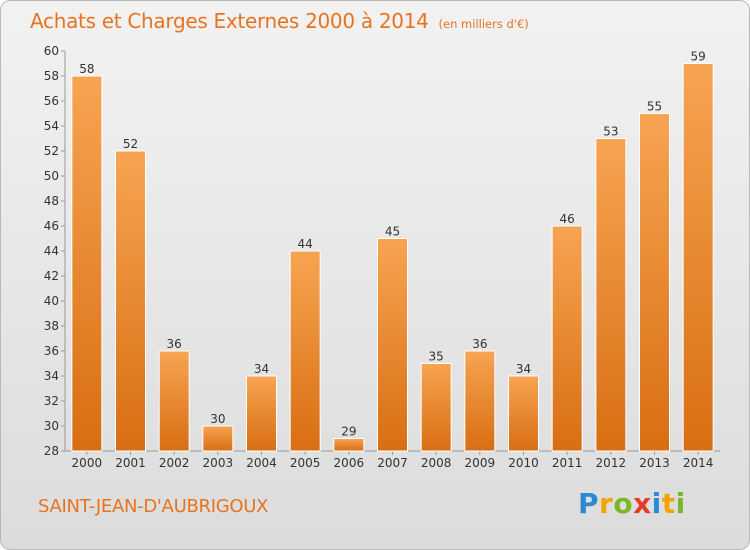 This screenshot has height=550, width=750. What do you see at coordinates (51, 126) in the screenshot?
I see `y-tick-label: 54` at bounding box center [51, 126].